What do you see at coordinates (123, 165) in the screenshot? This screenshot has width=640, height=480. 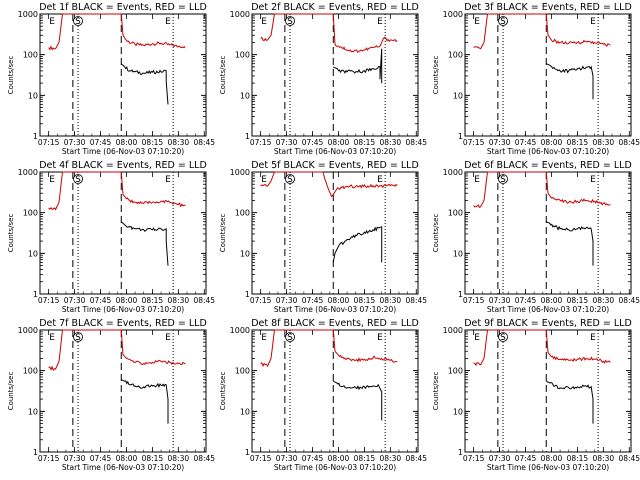 I see `panel-title: Det 4f BLACK = Events, RED = LLD` at bounding box center [123, 165].